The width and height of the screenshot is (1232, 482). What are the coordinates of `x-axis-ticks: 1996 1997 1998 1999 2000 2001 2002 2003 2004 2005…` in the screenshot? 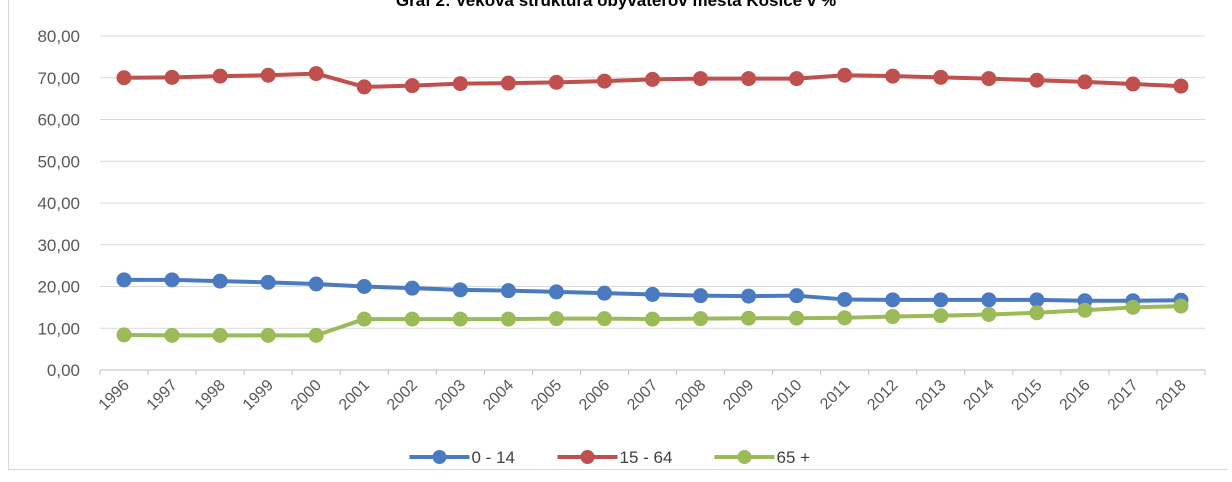 It's located at (651, 392).